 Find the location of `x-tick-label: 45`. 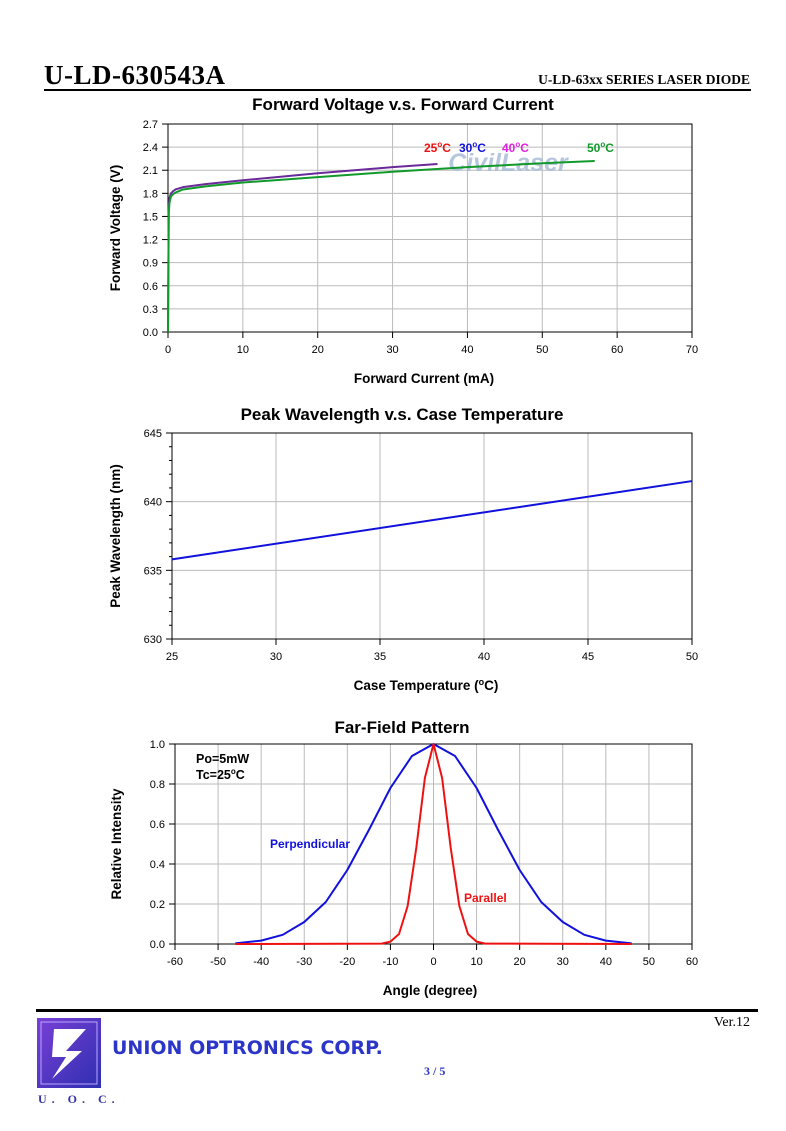

x-tick-label: 45 is located at coordinates (588, 657).